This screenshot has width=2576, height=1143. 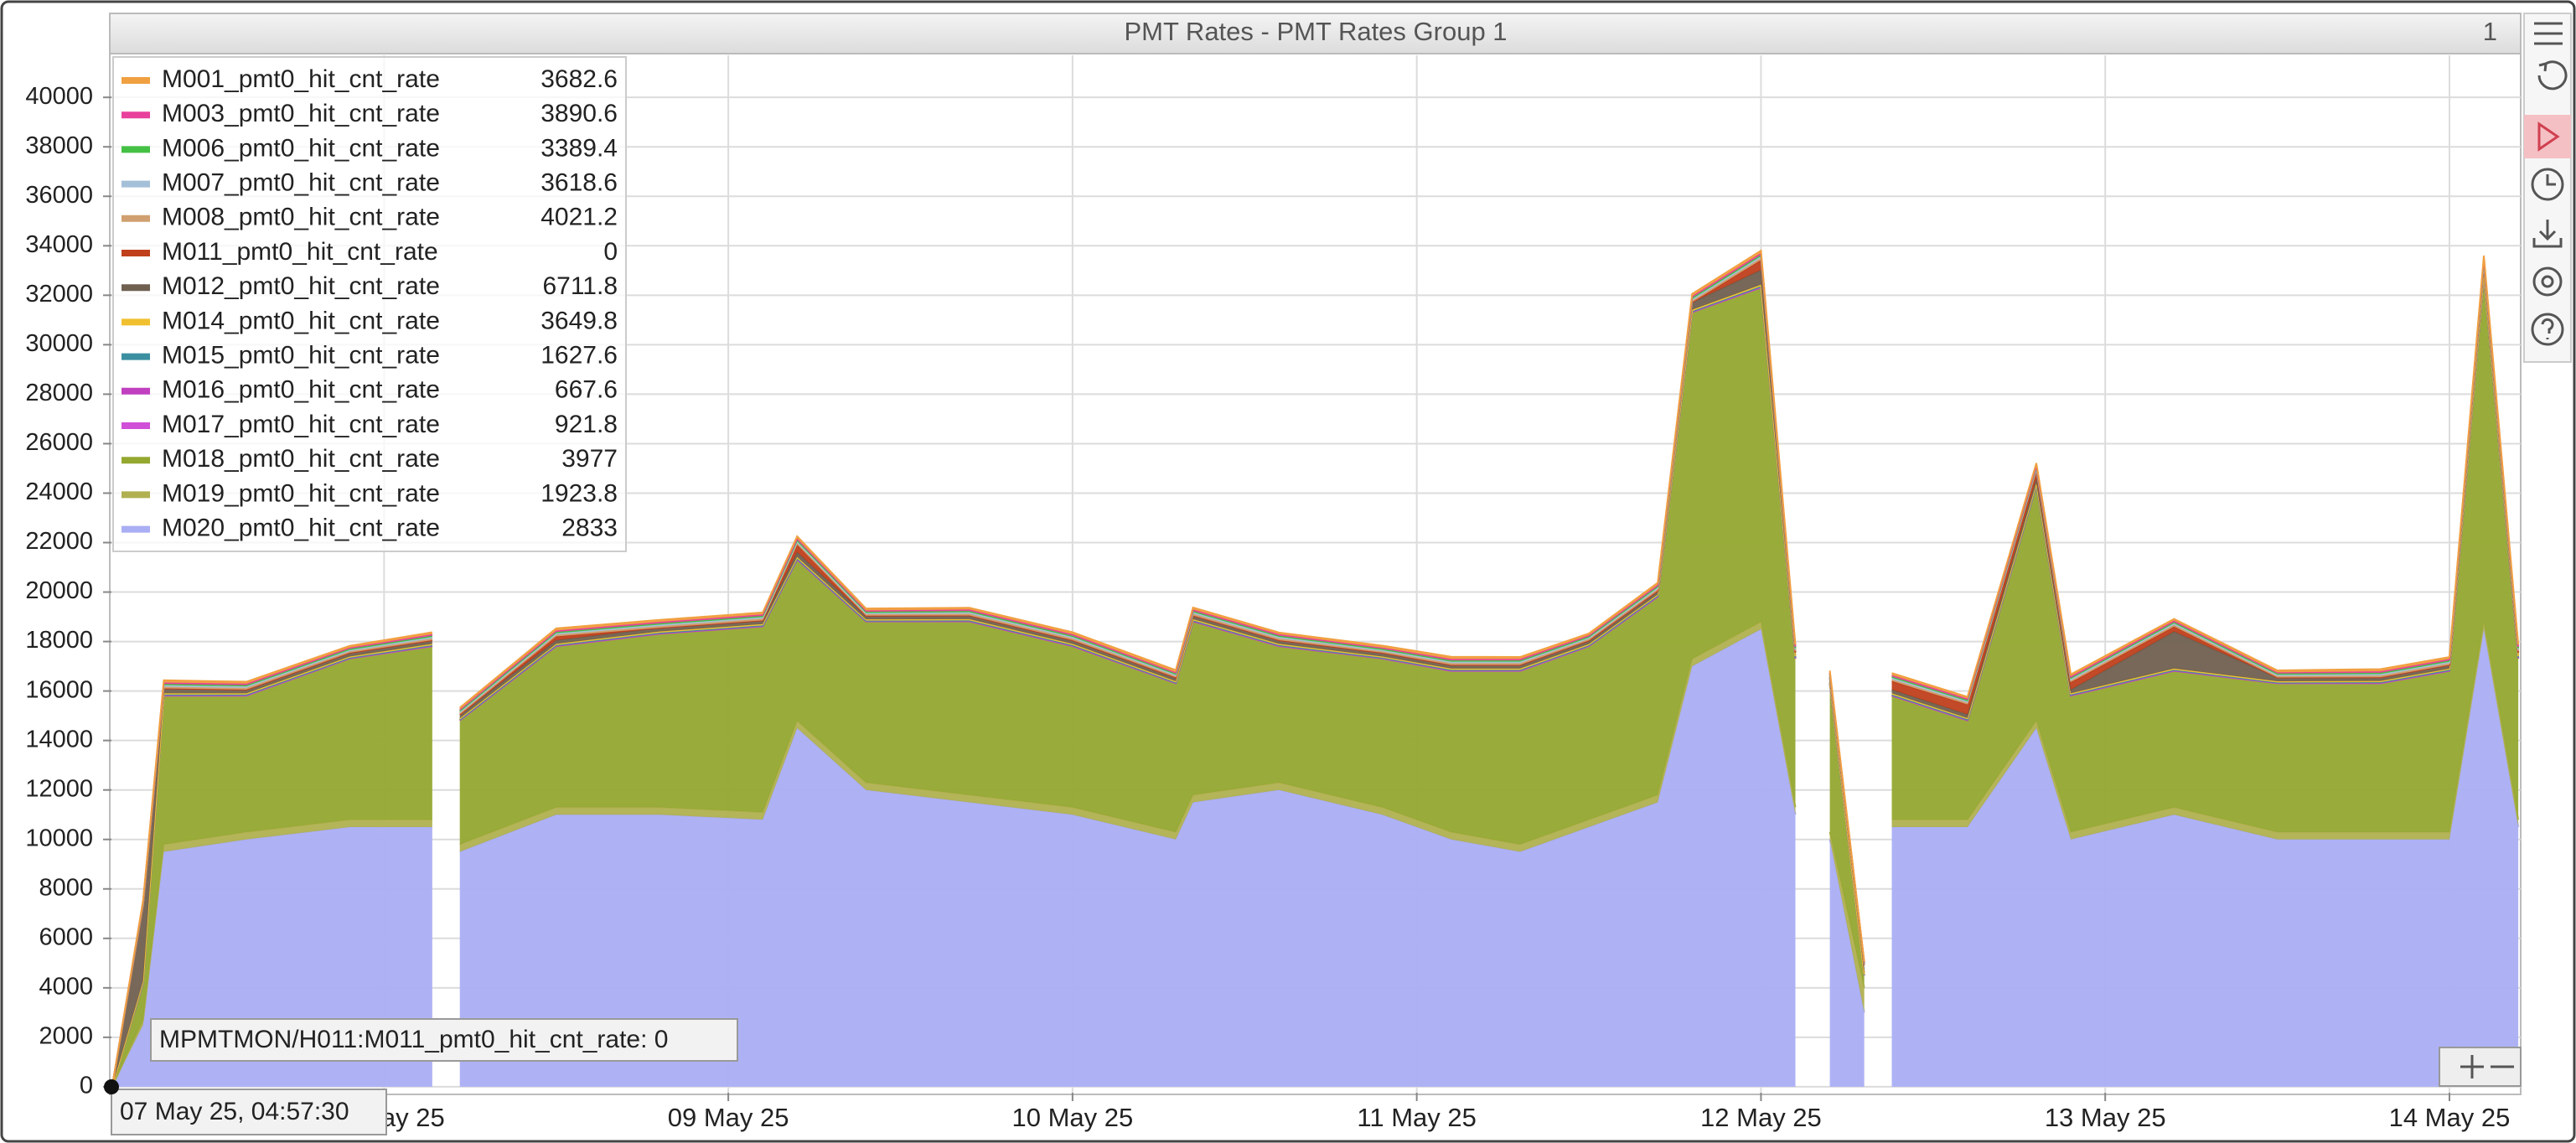 What do you see at coordinates (2552, 76) in the screenshot?
I see `reset-button` at bounding box center [2552, 76].